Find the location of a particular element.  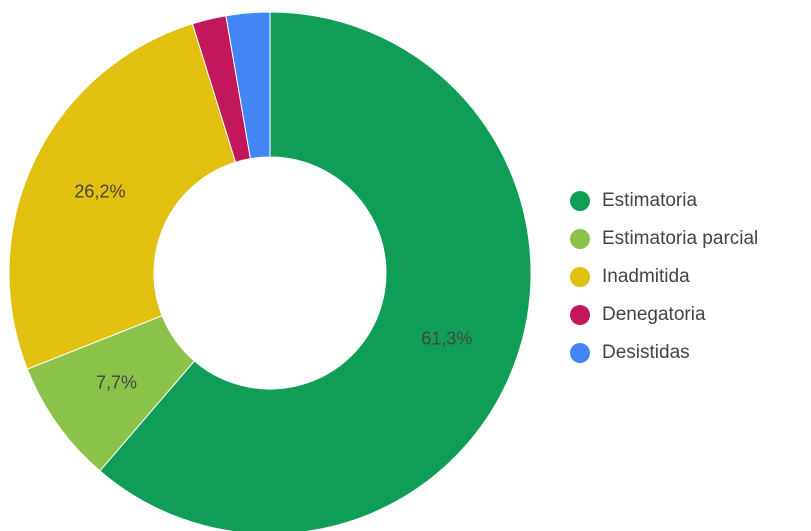

legend-item-estimatoria: Estimatoria is located at coordinates (664, 201).